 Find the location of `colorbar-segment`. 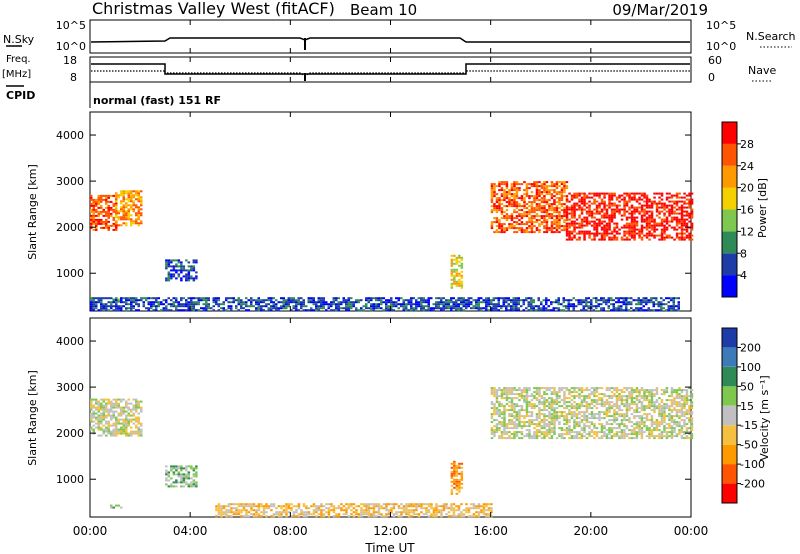

colorbar-segment is located at coordinates (729, 264).